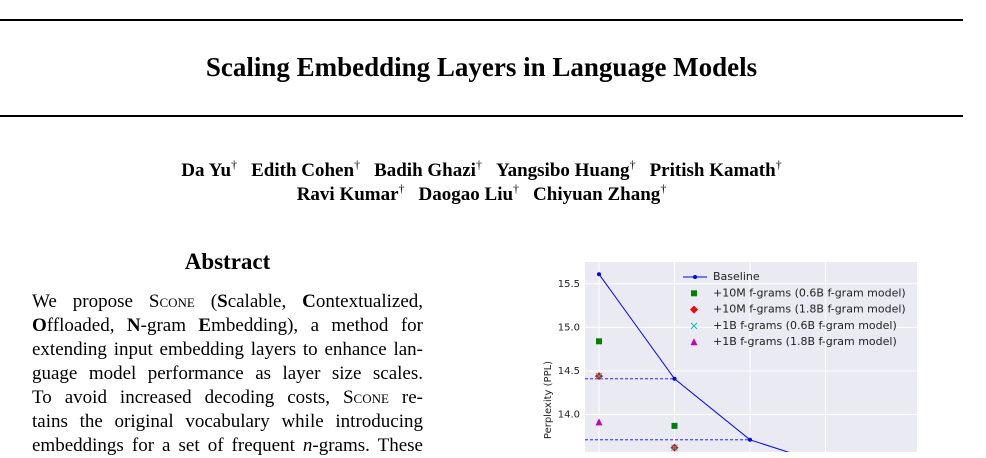 The image size is (986, 458). I want to click on plot-area, so click(751, 357).